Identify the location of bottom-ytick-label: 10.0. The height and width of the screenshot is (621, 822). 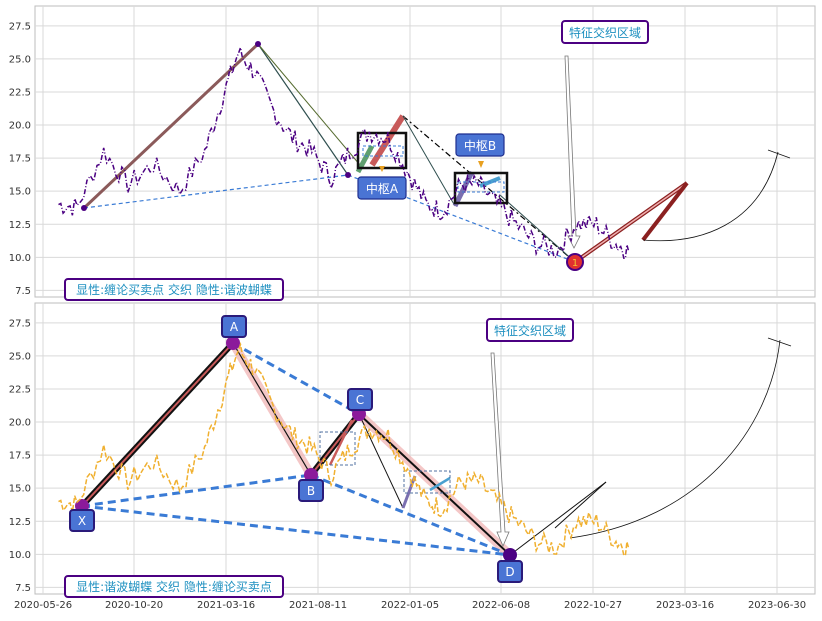
(20, 555).